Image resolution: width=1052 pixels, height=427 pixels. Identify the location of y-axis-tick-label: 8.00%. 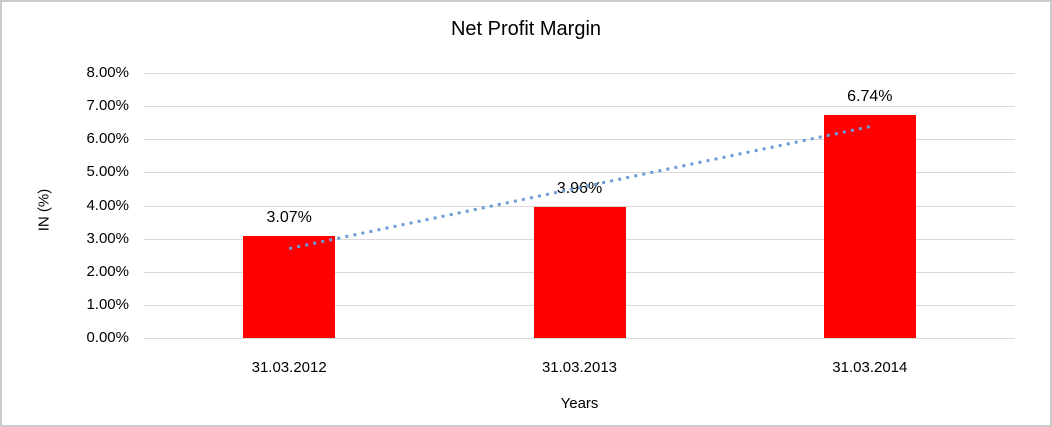
(107, 72).